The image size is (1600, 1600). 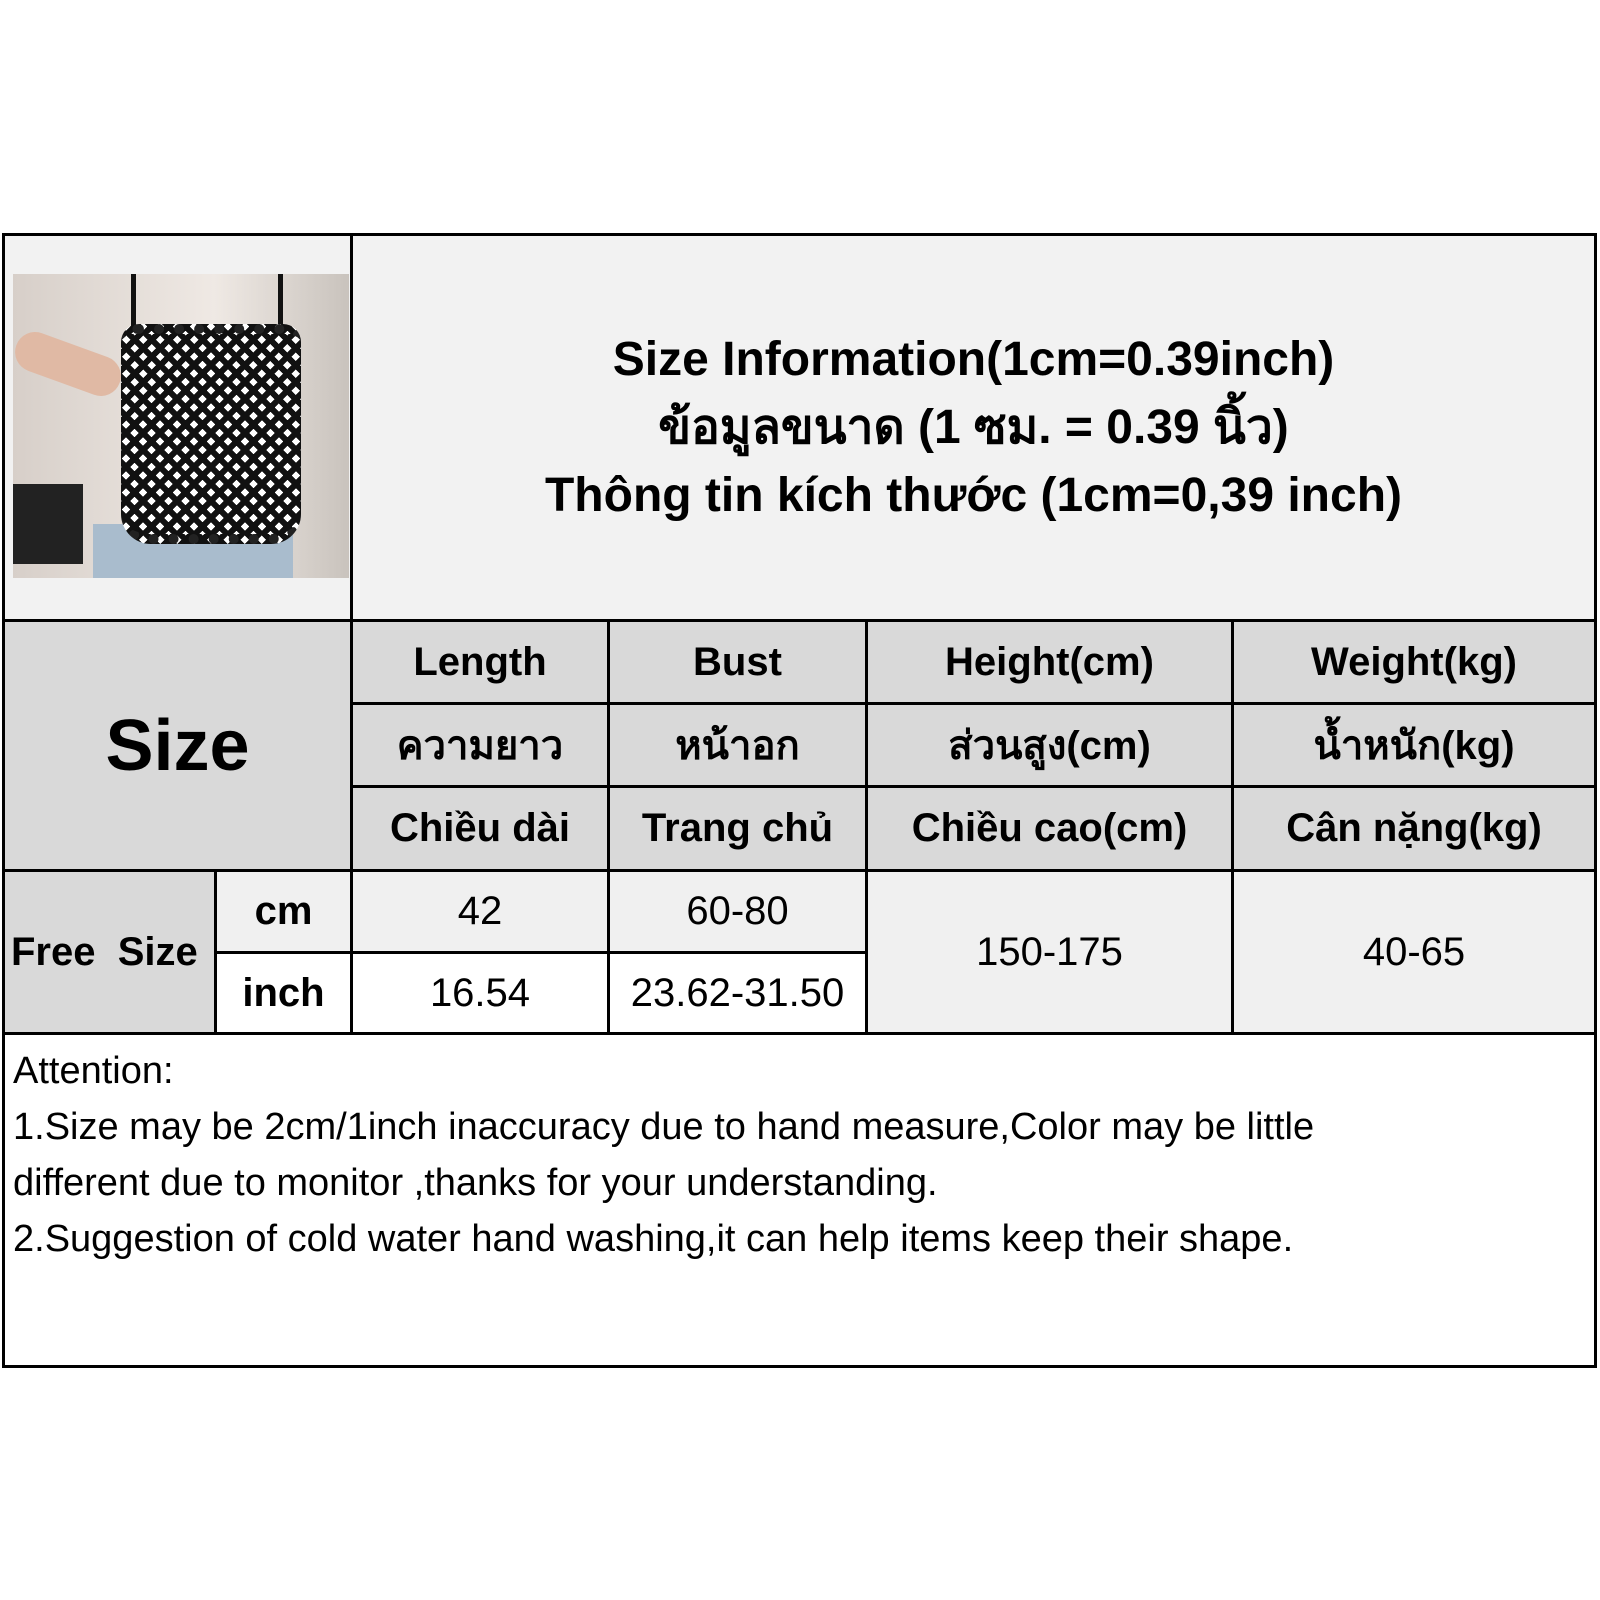 What do you see at coordinates (109, 952) in the screenshot?
I see `free-size-label: Free Size` at bounding box center [109, 952].